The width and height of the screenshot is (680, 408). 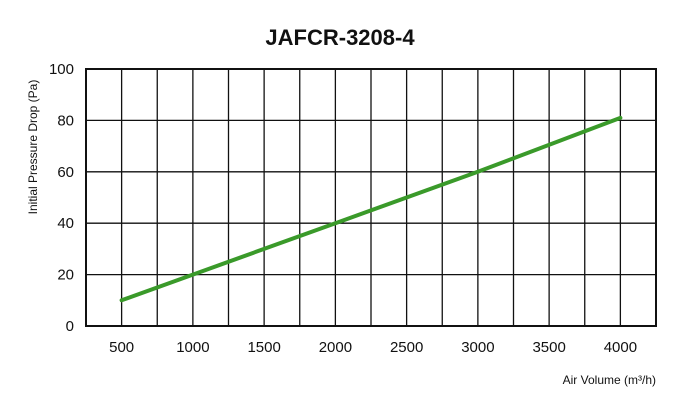 What do you see at coordinates (65, 275) in the screenshot?
I see `y-tick-label: 20` at bounding box center [65, 275].